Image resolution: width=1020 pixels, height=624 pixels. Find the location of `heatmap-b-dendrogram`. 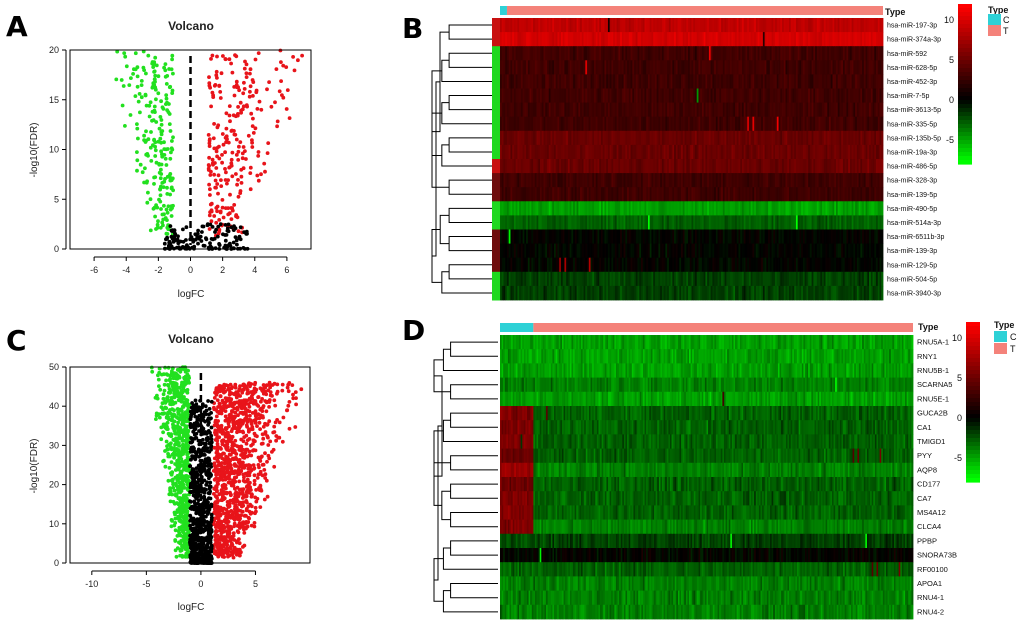

heatmap-b-dendrogram is located at coordinates (464, 159).